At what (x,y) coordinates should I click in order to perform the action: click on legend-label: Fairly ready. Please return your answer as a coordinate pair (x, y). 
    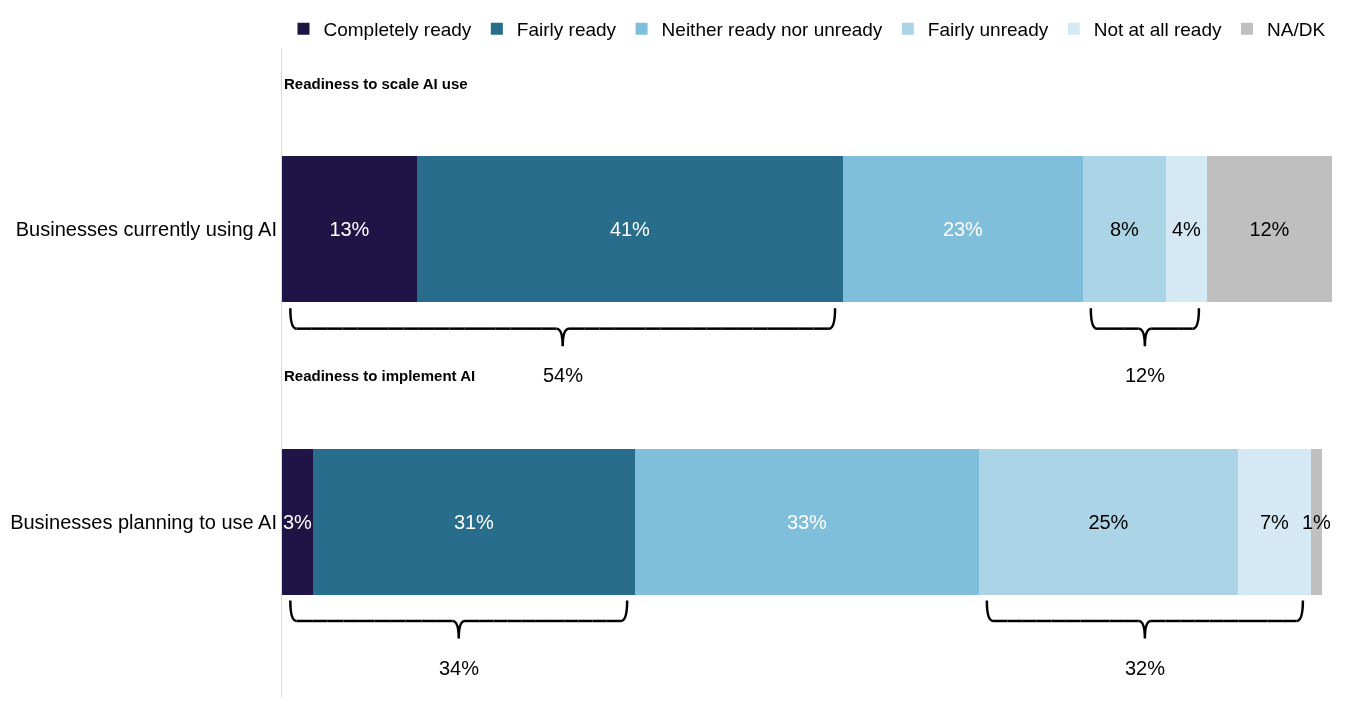
    Looking at the image, I should click on (566, 30).